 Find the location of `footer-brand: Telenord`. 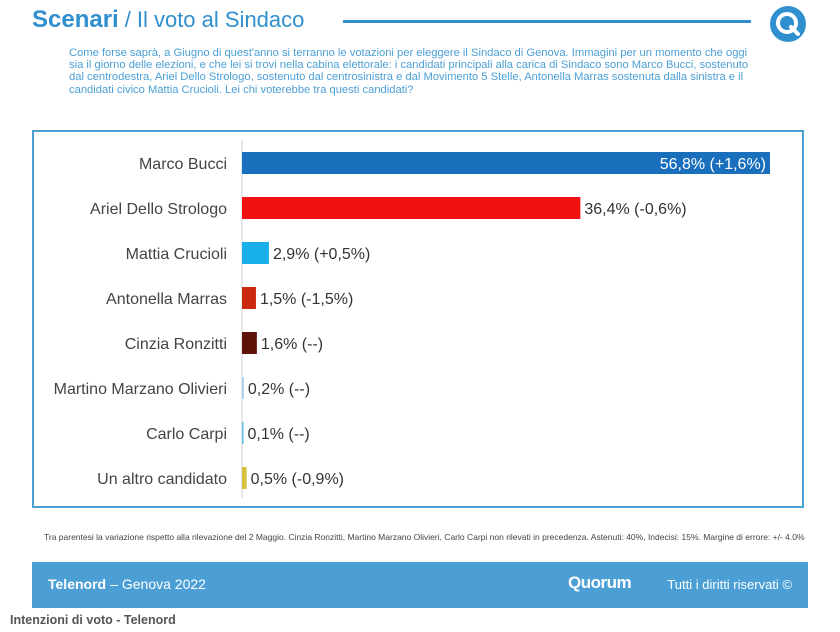

footer-brand: Telenord is located at coordinates (77, 584).